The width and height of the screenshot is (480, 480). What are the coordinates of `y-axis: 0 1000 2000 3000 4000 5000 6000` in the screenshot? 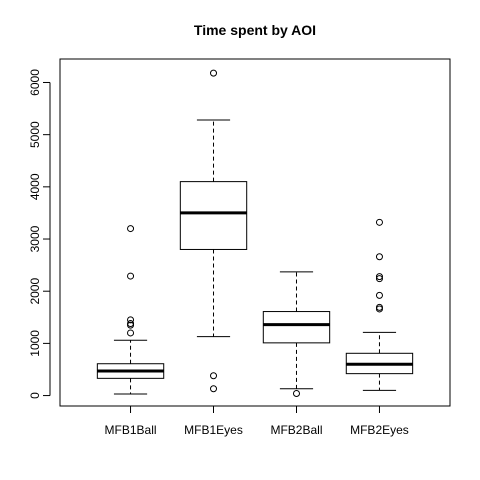 It's located at (39, 234).